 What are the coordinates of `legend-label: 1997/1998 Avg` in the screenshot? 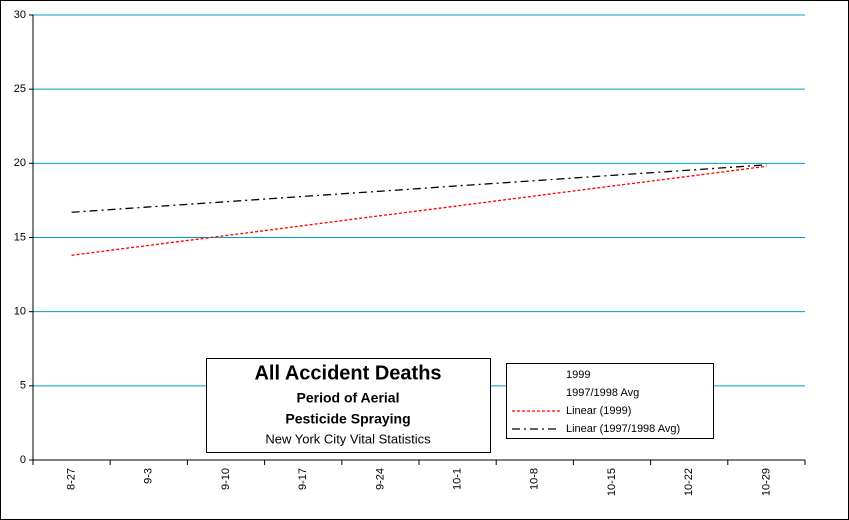 It's located at (602, 393).